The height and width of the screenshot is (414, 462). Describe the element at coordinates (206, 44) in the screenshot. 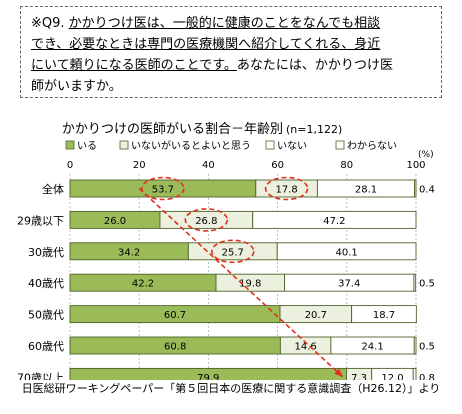

I see `question-line-2: でき、必要なときは専門の医療機関へ紹介してくれる、身近` at that location.